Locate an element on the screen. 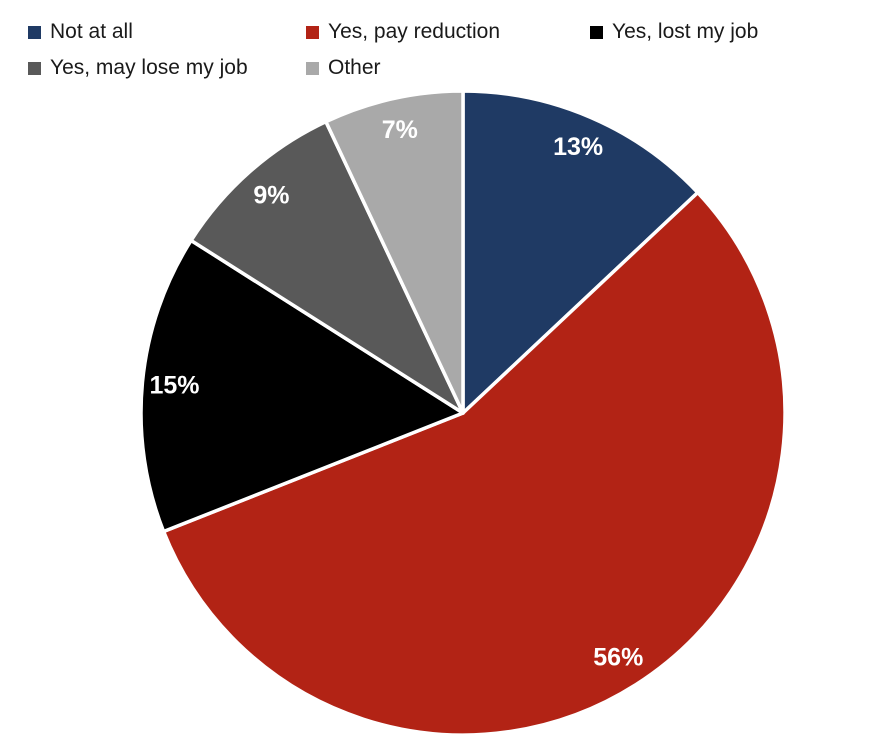  legend-swatch-other is located at coordinates (312, 68).